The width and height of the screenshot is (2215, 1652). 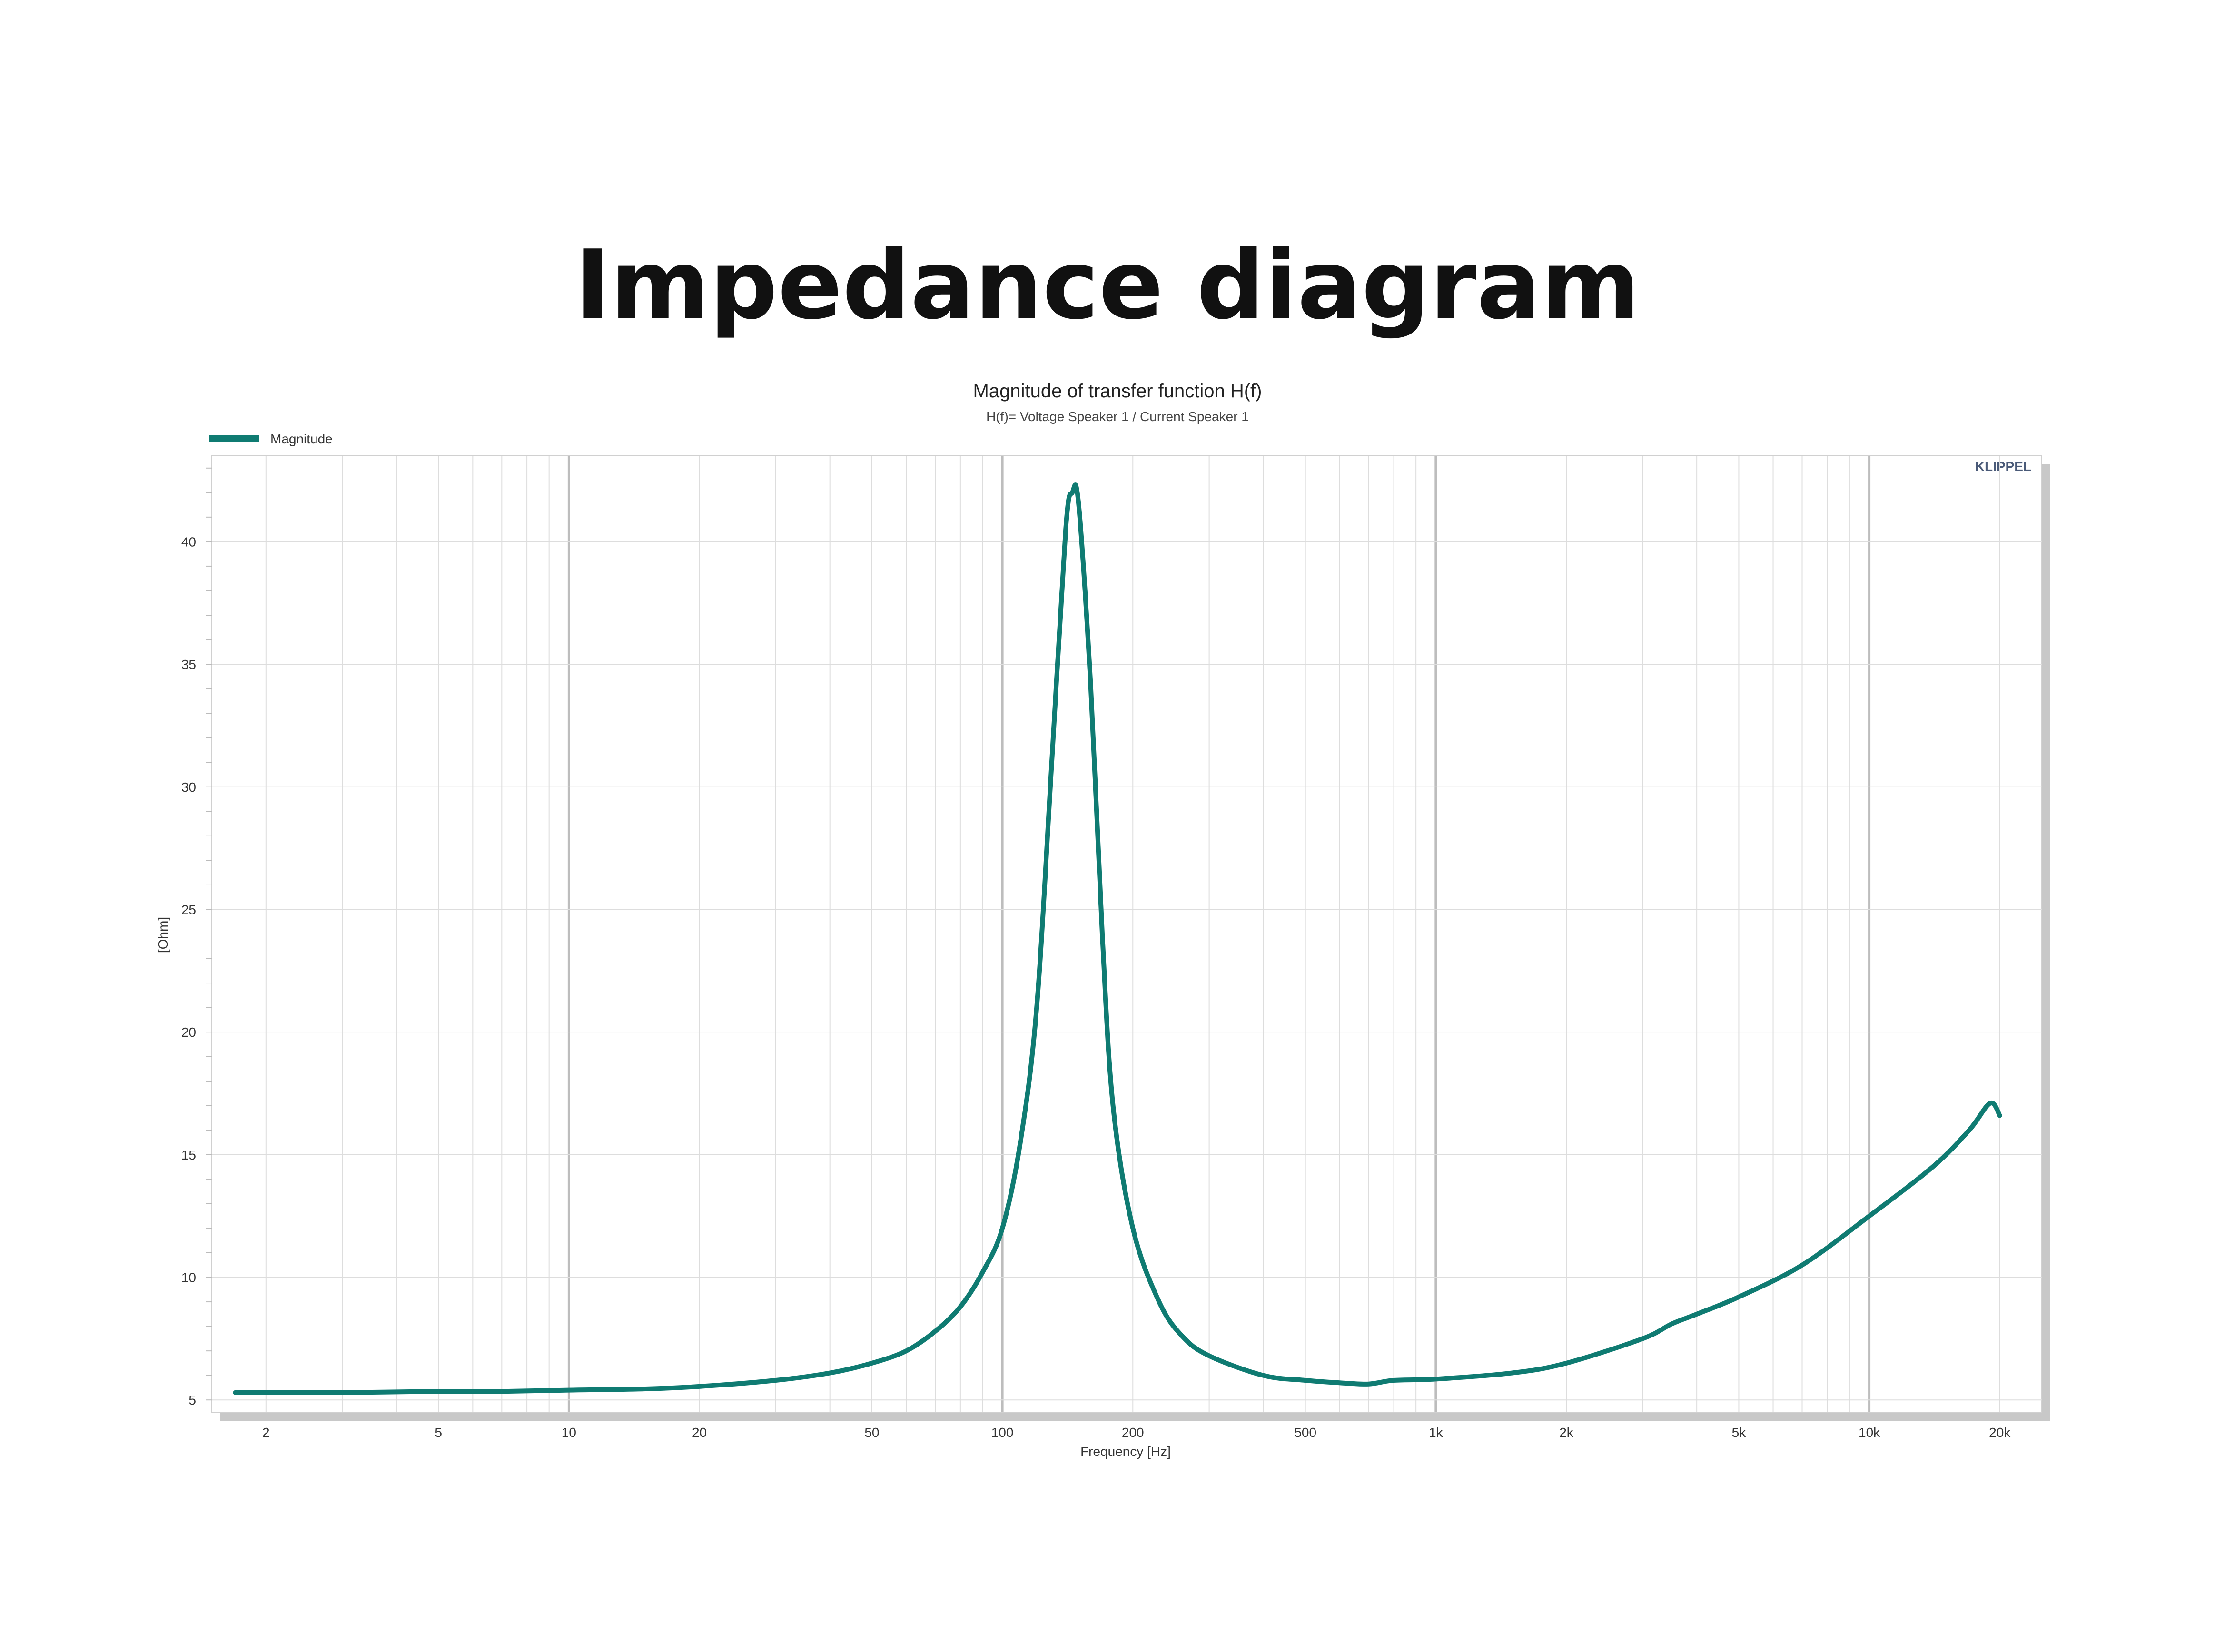 I want to click on x-tick-label: 50, so click(x=872, y=1433).